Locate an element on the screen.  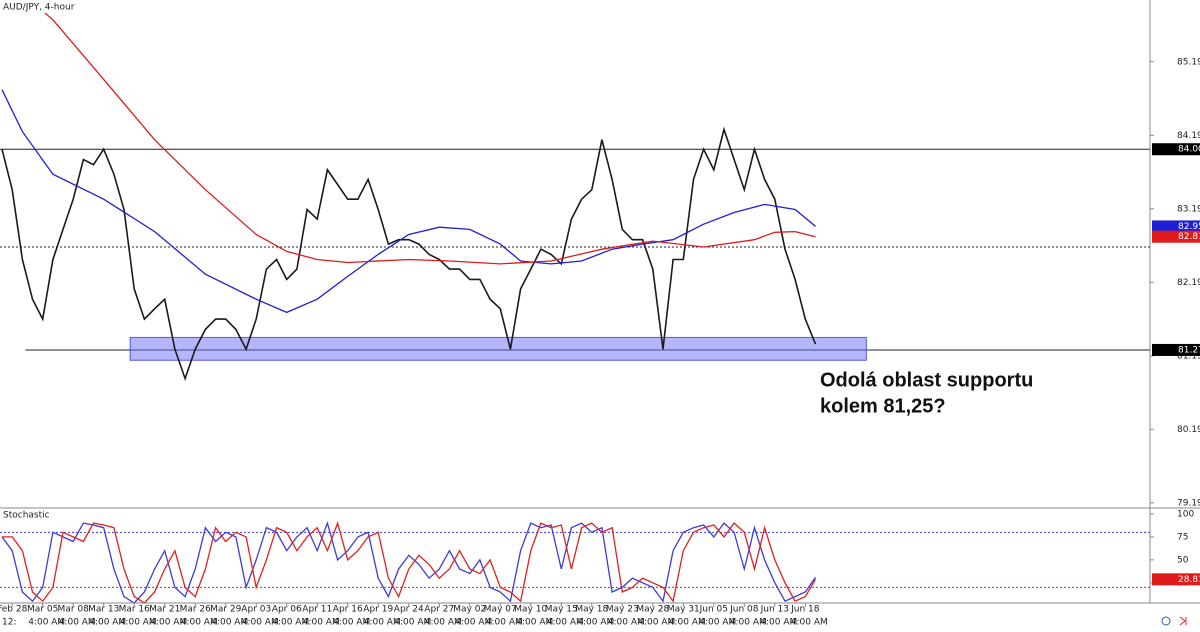
x-tick-label: Feb 28 is located at coordinates (14, 610).